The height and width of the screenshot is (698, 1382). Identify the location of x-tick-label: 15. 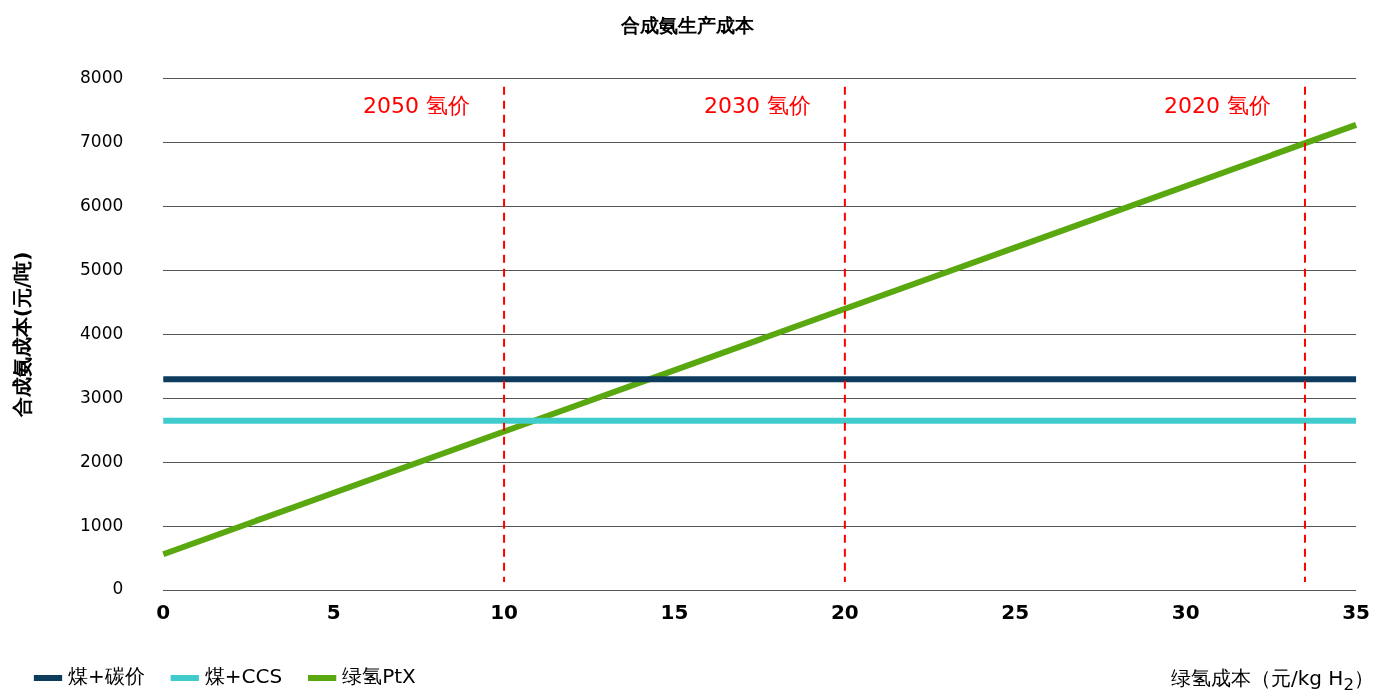
(674, 612).